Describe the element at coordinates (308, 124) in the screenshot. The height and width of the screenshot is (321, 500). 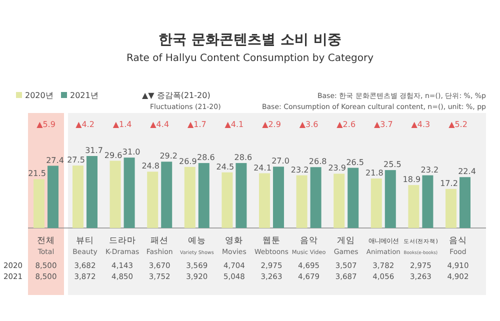
I see `annotation: ▲3.6` at that location.